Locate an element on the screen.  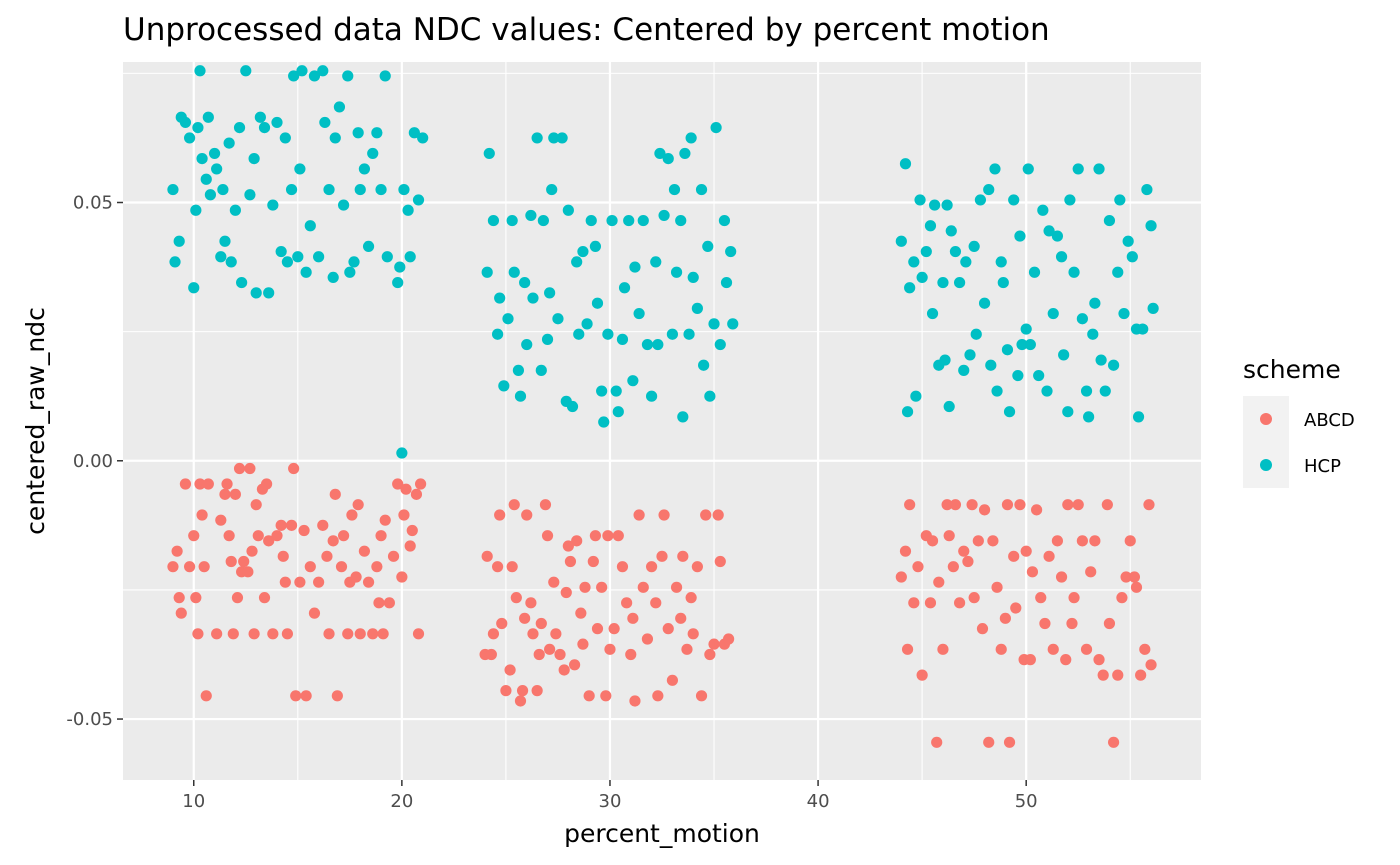
x-axis-ticks: 10 20 30 40 50 is located at coordinates (610, 796).